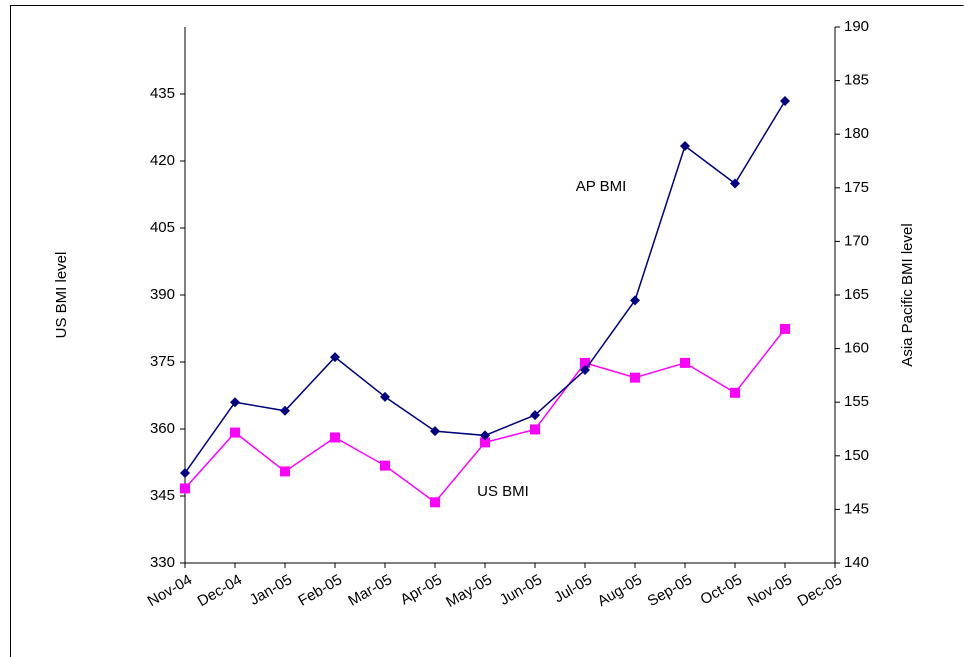 This screenshot has height=657, width=964. I want to click on y2-tick-label: 175, so click(856, 187).